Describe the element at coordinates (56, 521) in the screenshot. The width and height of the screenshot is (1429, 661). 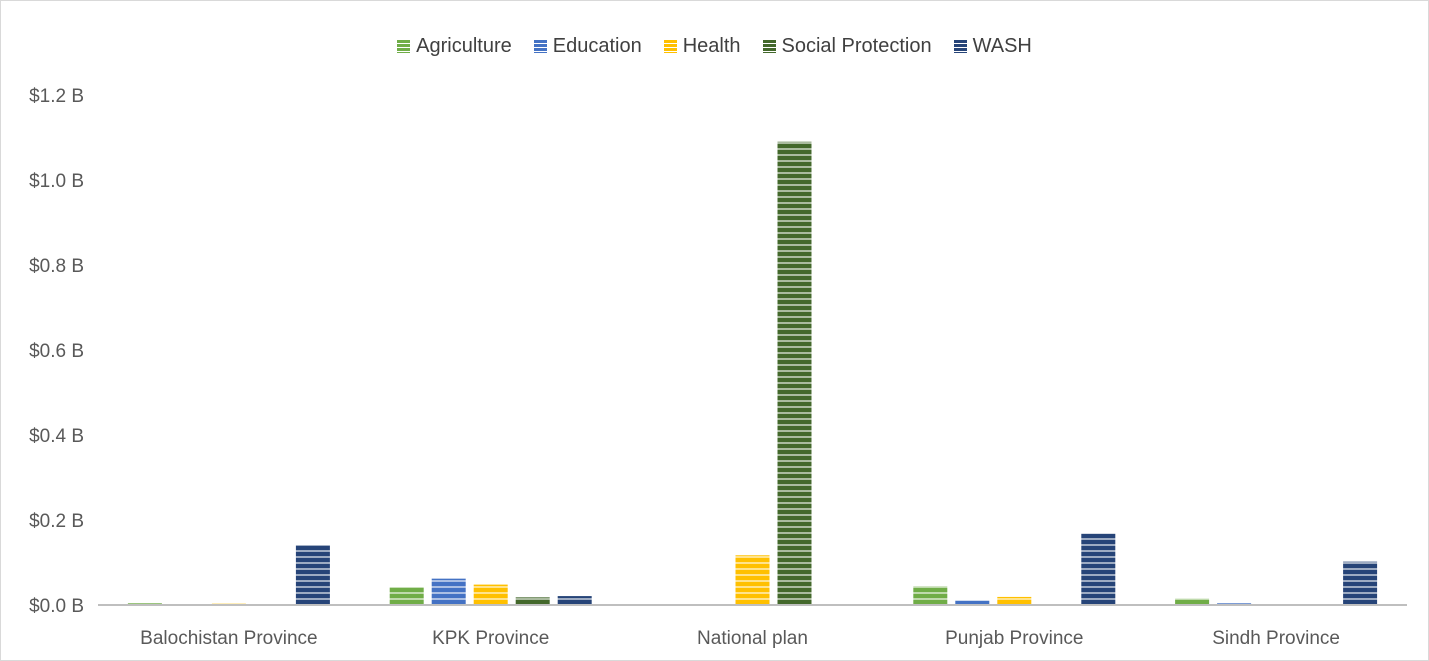
I see `y-tick-label: $0.2 B` at that location.